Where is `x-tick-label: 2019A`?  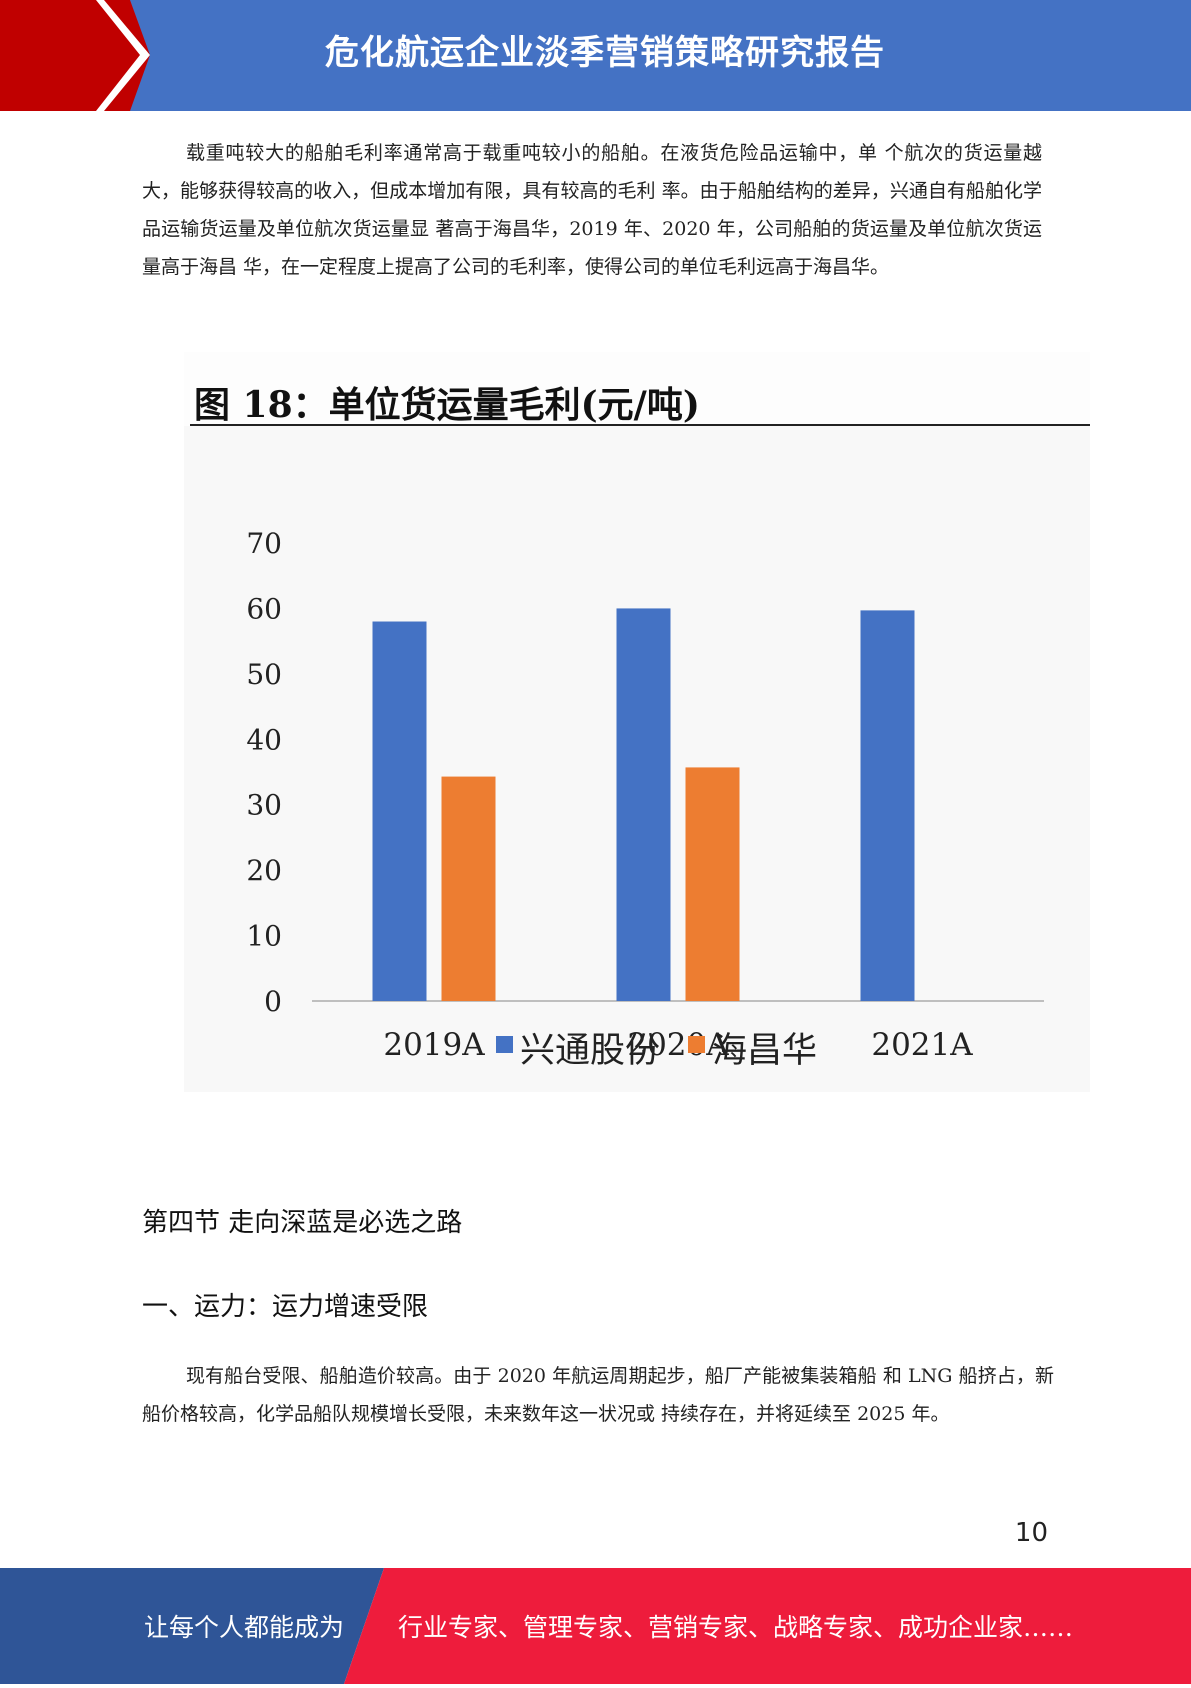 x-tick-label: 2019A is located at coordinates (434, 1045).